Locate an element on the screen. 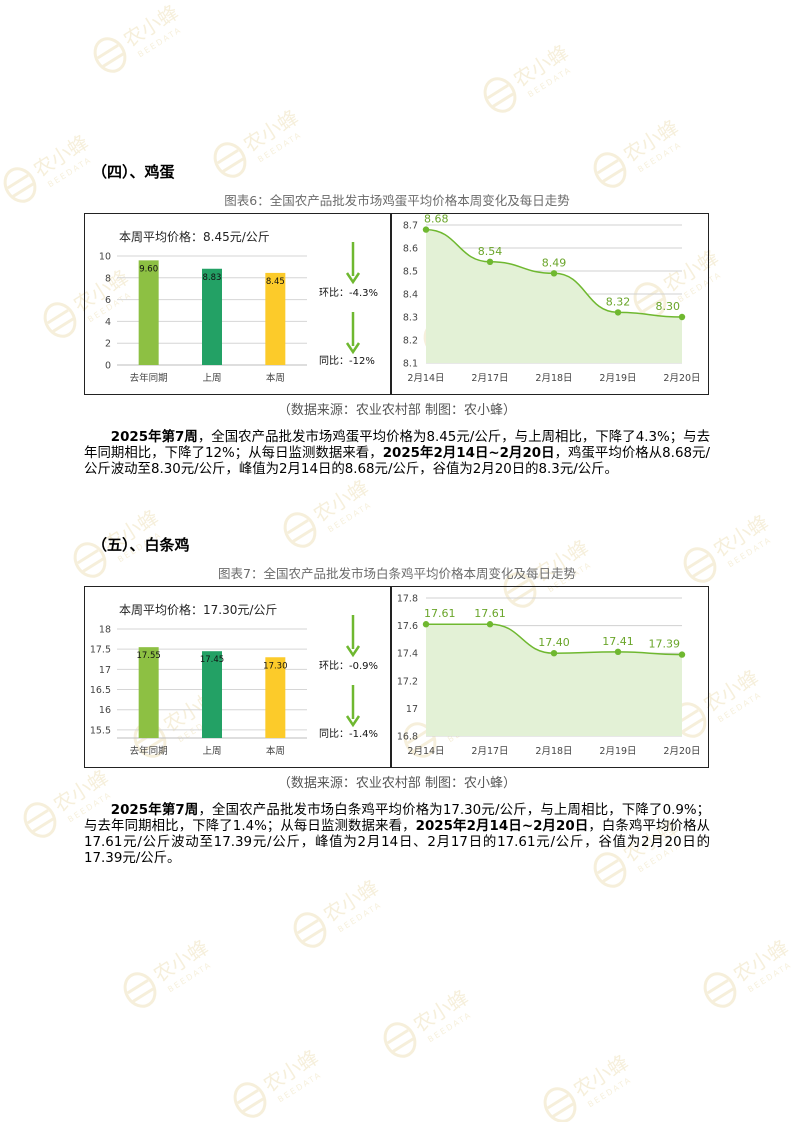  y-tick-label: 16 is located at coordinates (105, 710).